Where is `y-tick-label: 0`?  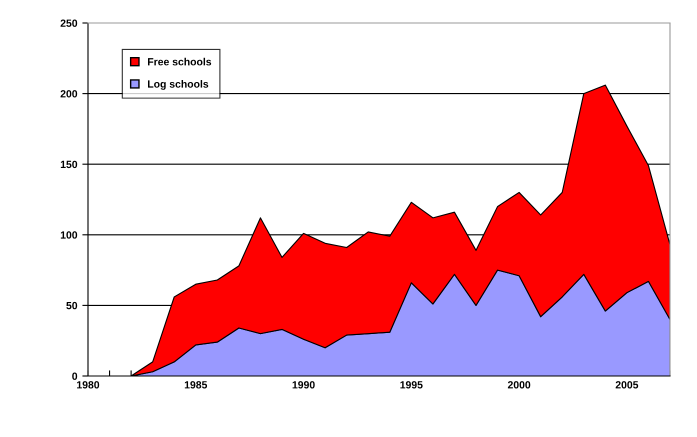 y-tick-label: 0 is located at coordinates (75, 376).